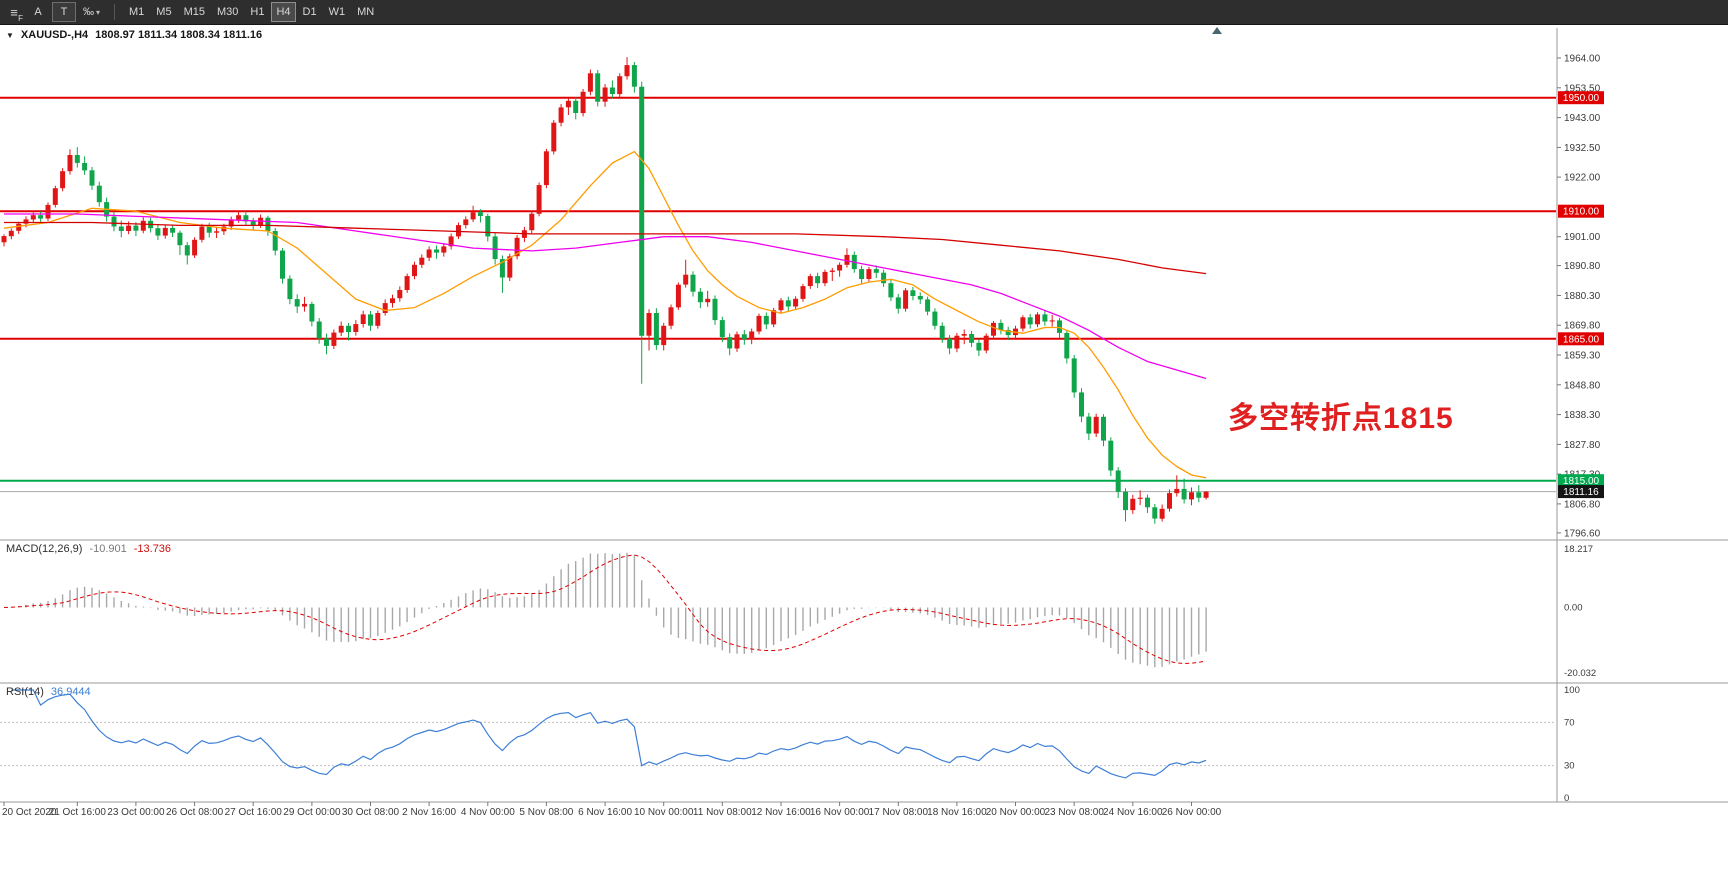 This screenshot has height=893, width=1728. I want to click on rsi-panel-layer: 100 70 30 0, so click(790, 744).